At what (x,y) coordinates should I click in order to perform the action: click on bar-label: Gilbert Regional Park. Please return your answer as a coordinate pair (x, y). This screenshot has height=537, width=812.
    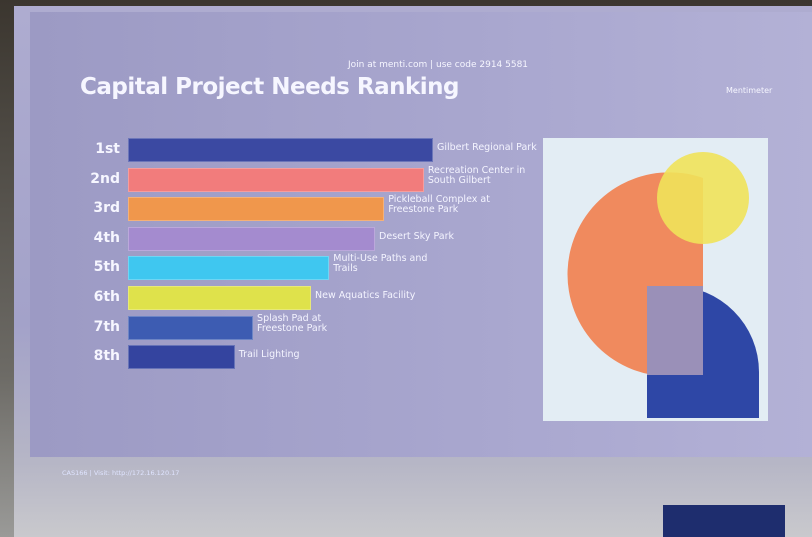
    Looking at the image, I should click on (487, 147).